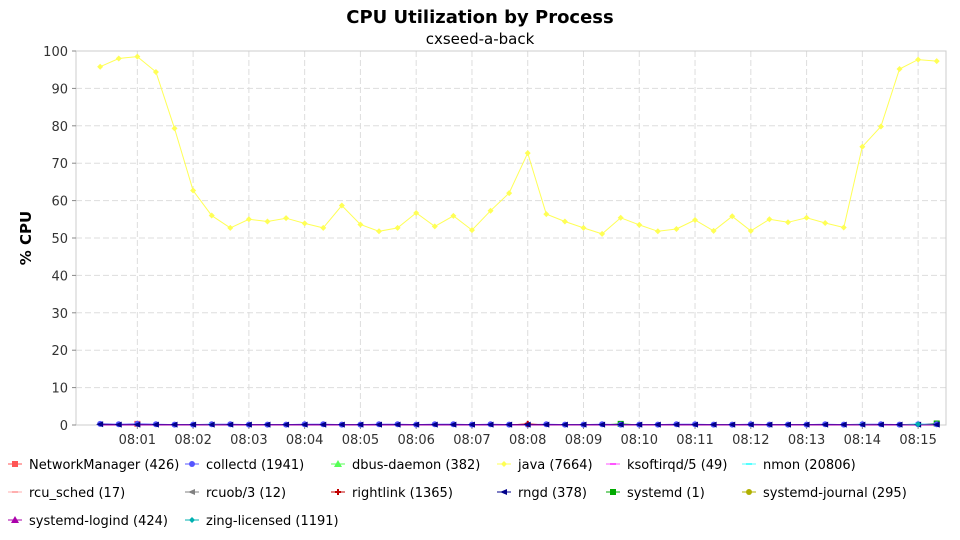  What do you see at coordinates (59, 276) in the screenshot?
I see `y-tick-label: 40` at bounding box center [59, 276].